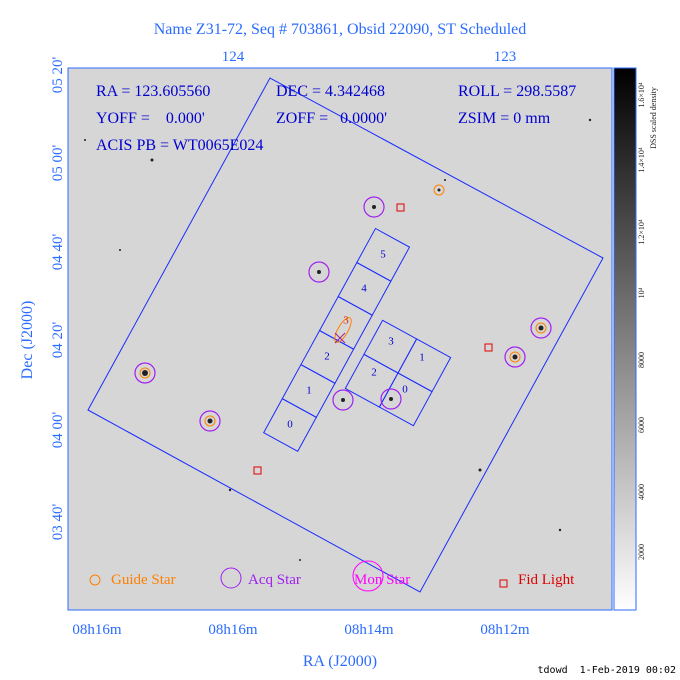 The width and height of the screenshot is (680, 680). What do you see at coordinates (504, 118) in the screenshot?
I see `info-zsim: ZSIM = 0 mm` at bounding box center [504, 118].